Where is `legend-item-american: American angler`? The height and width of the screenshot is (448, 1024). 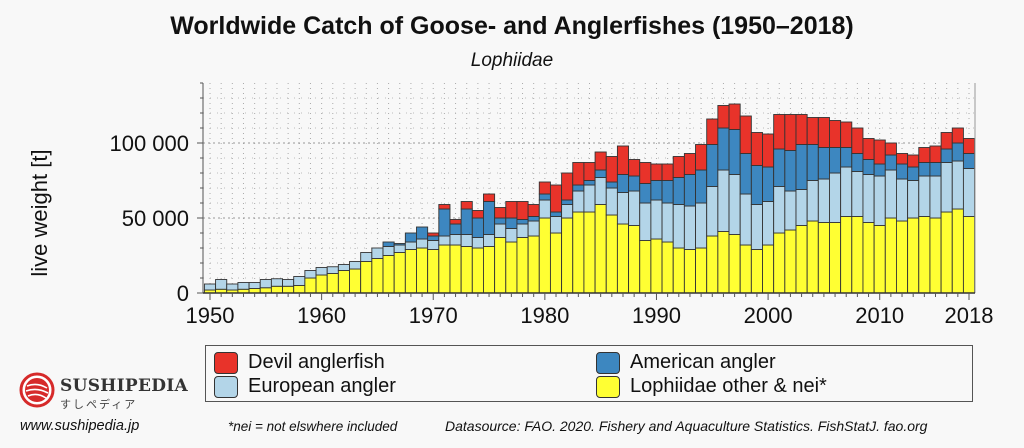 legend-item-american: American angler is located at coordinates (686, 362).